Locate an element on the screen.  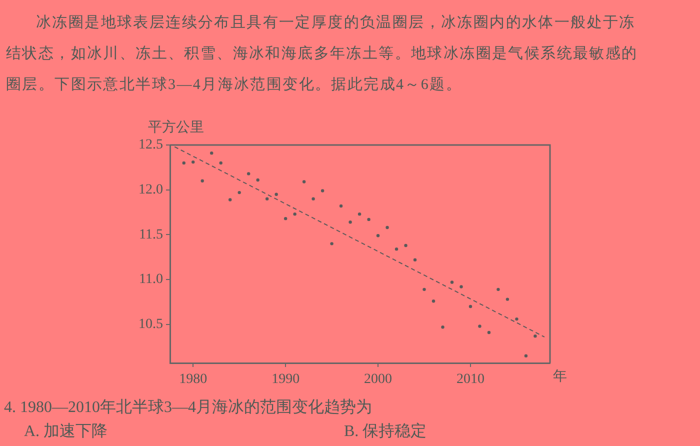
text: B. 保持稳定 is located at coordinates (385, 432).